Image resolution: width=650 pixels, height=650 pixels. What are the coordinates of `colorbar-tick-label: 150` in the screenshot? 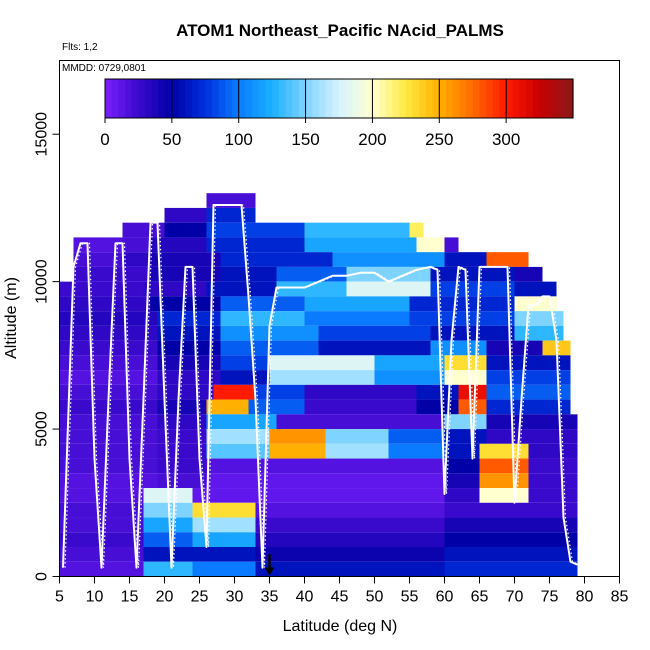 It's located at (305, 139).